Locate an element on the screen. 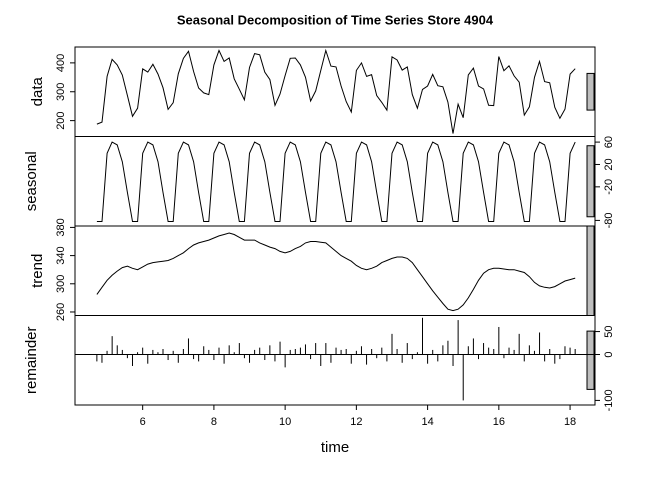  y-tick-label: -80 is located at coordinates (609, 220).